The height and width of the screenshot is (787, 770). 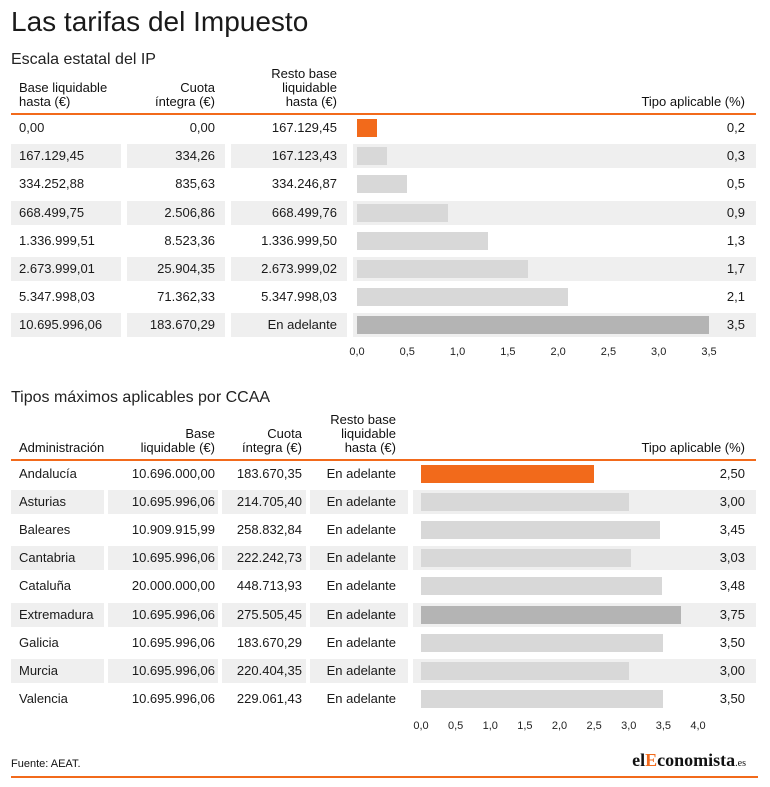 I want to click on value-label: 0,5, so click(x=735, y=184).